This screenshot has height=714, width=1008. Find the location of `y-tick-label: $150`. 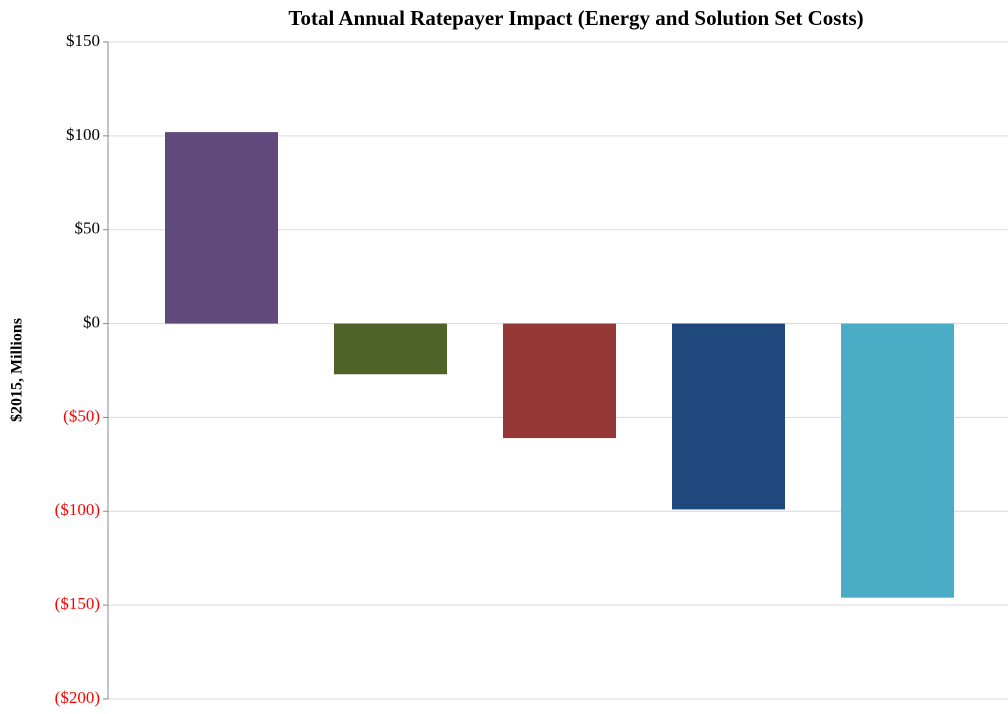

y-tick-label: $150 is located at coordinates (83, 40).